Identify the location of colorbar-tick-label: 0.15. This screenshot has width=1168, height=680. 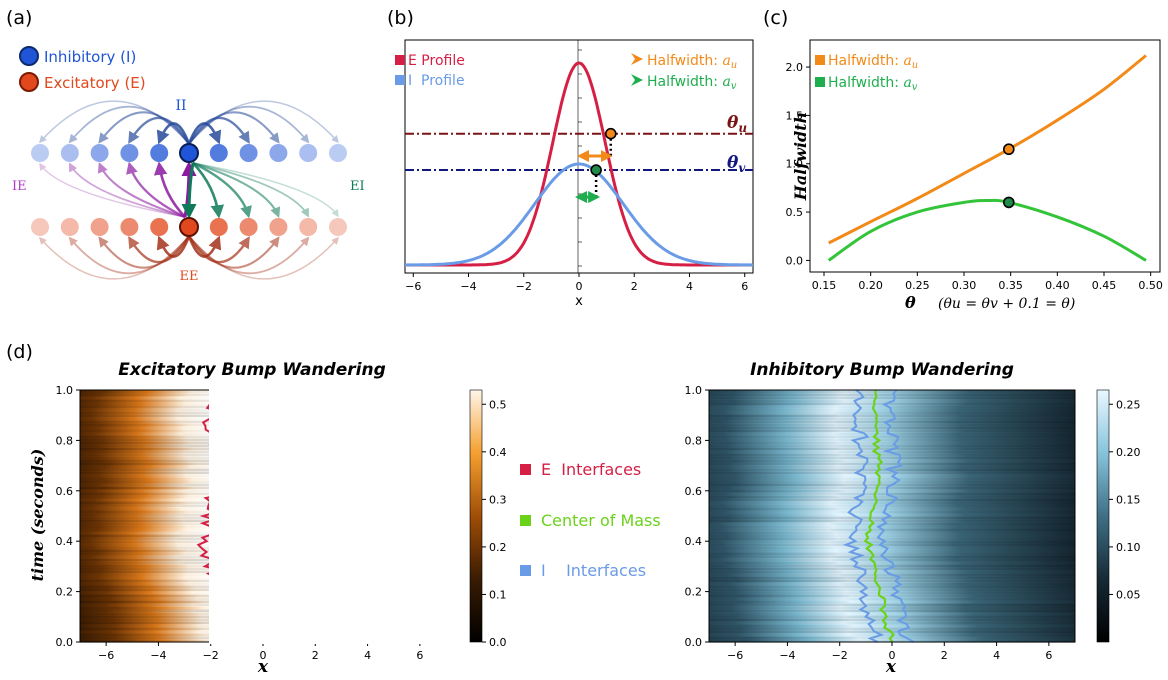
(1128, 499).